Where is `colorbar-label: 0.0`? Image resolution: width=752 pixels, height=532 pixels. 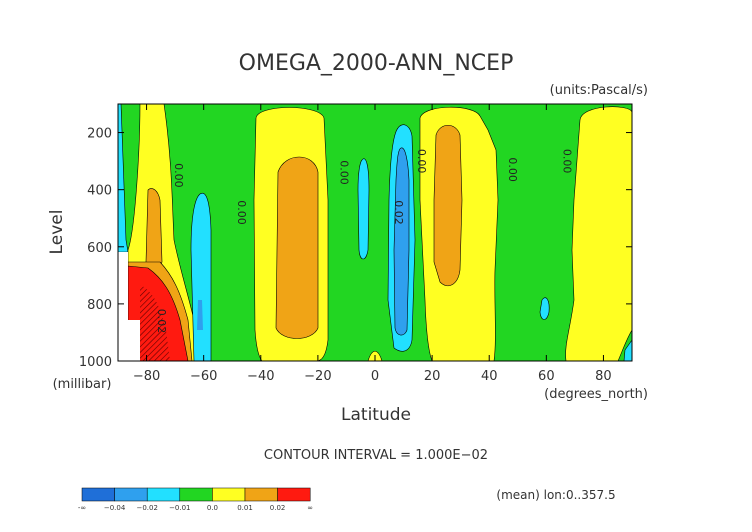
colorbar-label: 0.0 is located at coordinates (212, 508).